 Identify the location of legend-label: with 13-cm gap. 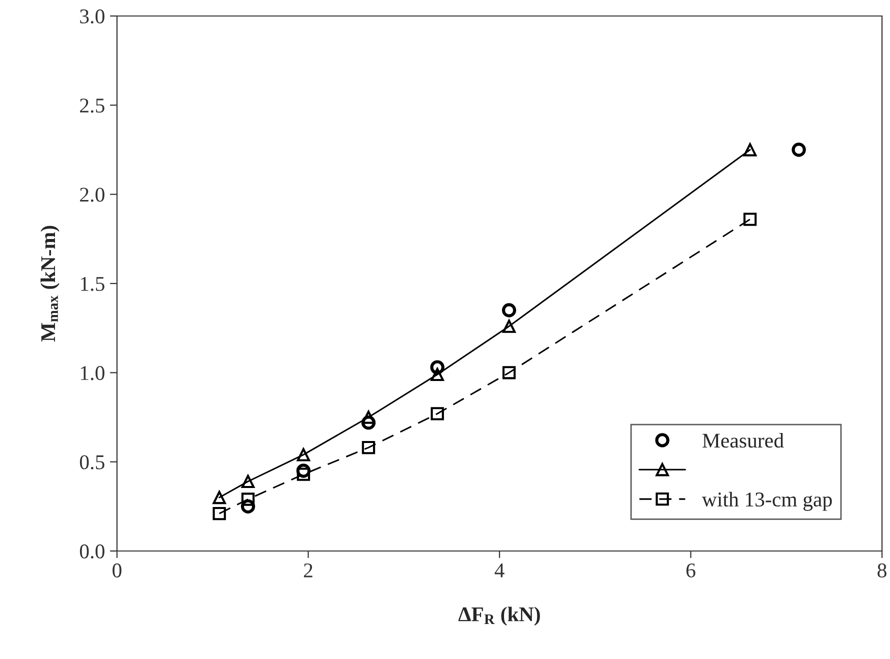
(767, 501).